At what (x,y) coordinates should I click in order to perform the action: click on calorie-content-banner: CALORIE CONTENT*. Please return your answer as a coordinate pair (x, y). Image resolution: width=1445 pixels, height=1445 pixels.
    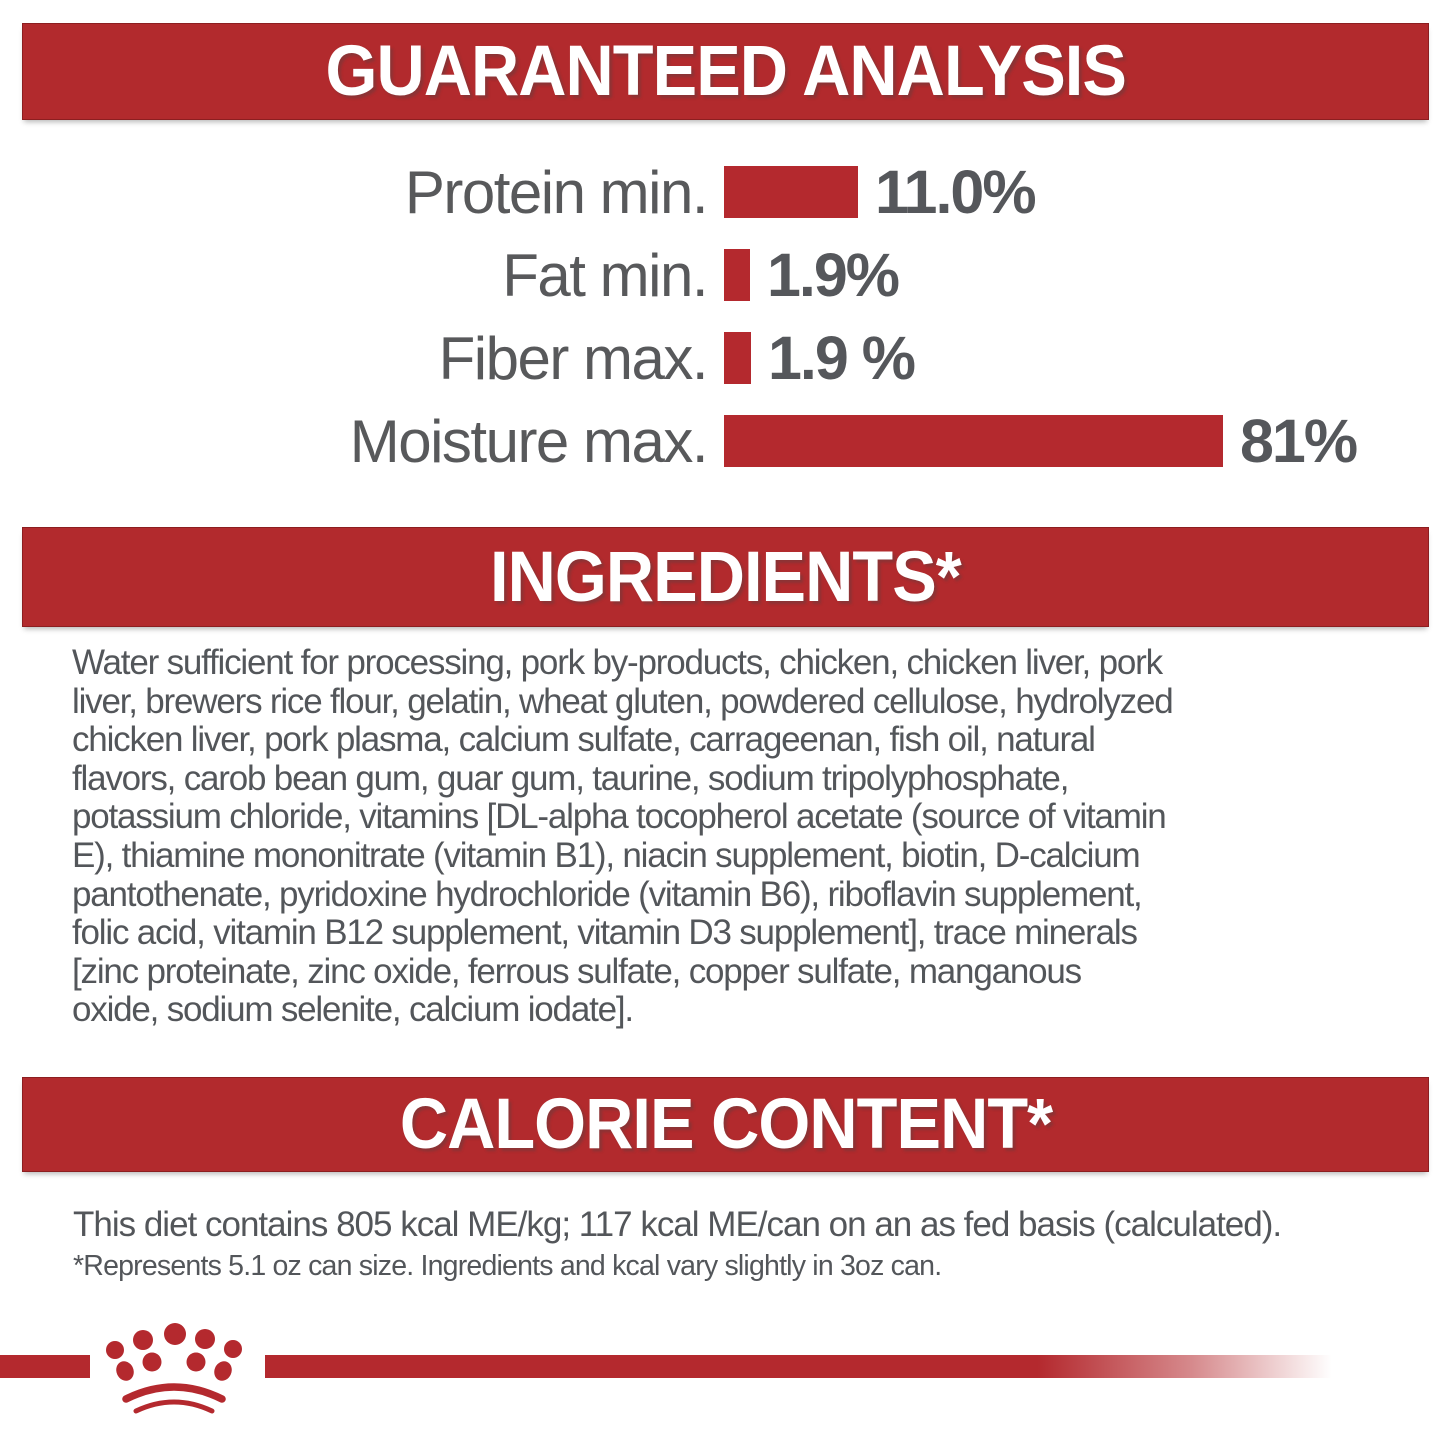
    Looking at the image, I should click on (725, 1124).